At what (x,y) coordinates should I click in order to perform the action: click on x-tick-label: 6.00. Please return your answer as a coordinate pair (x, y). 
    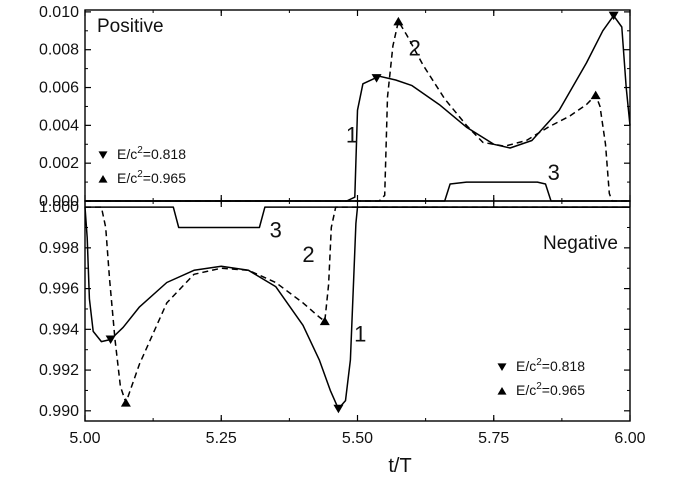
    Looking at the image, I should click on (629, 438).